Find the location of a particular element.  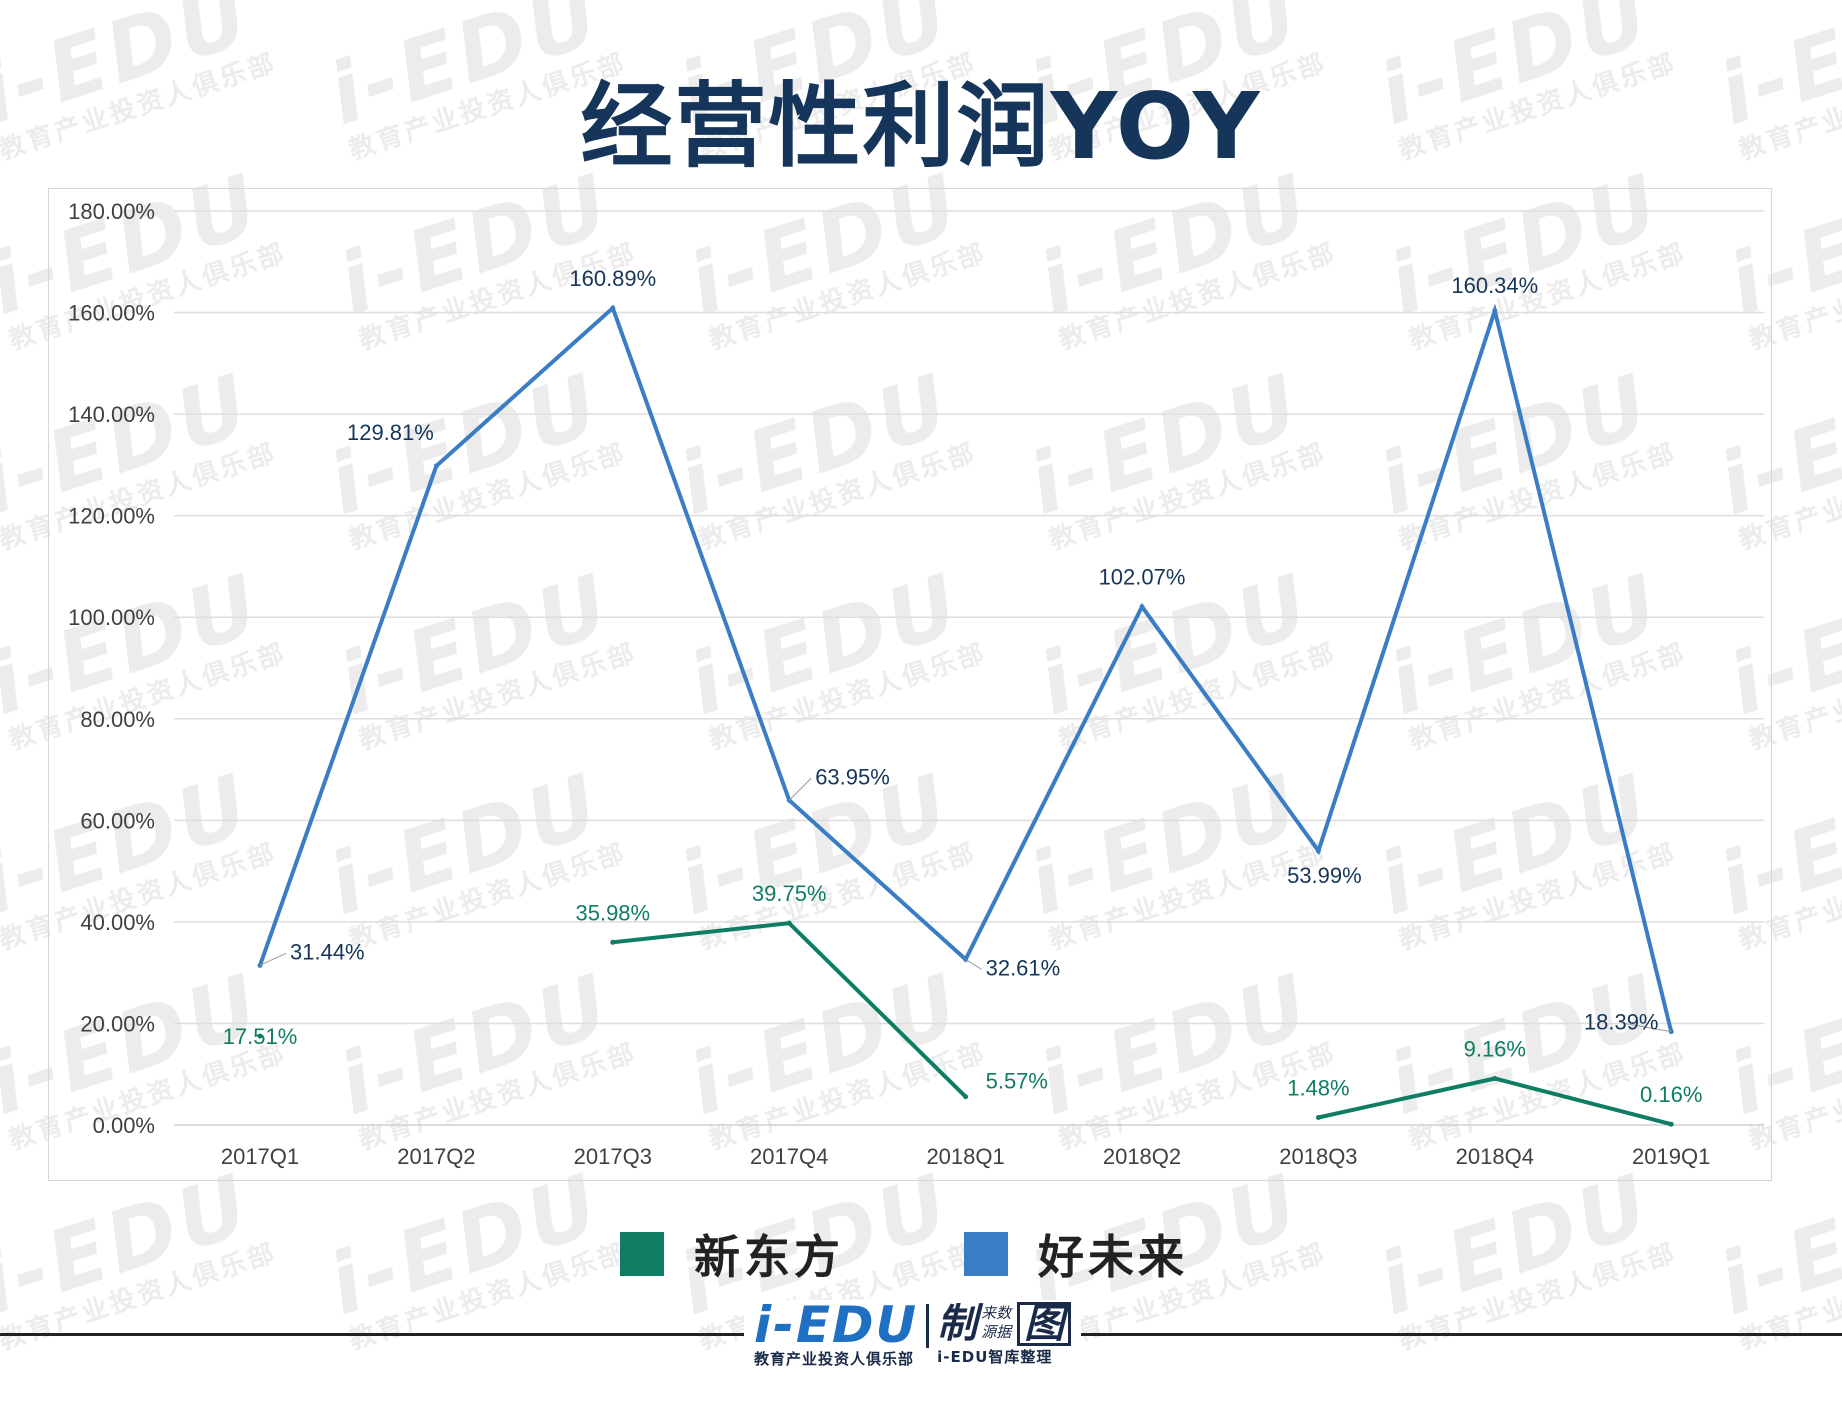

x-tick-label: 2017Q4 is located at coordinates (789, 1156).